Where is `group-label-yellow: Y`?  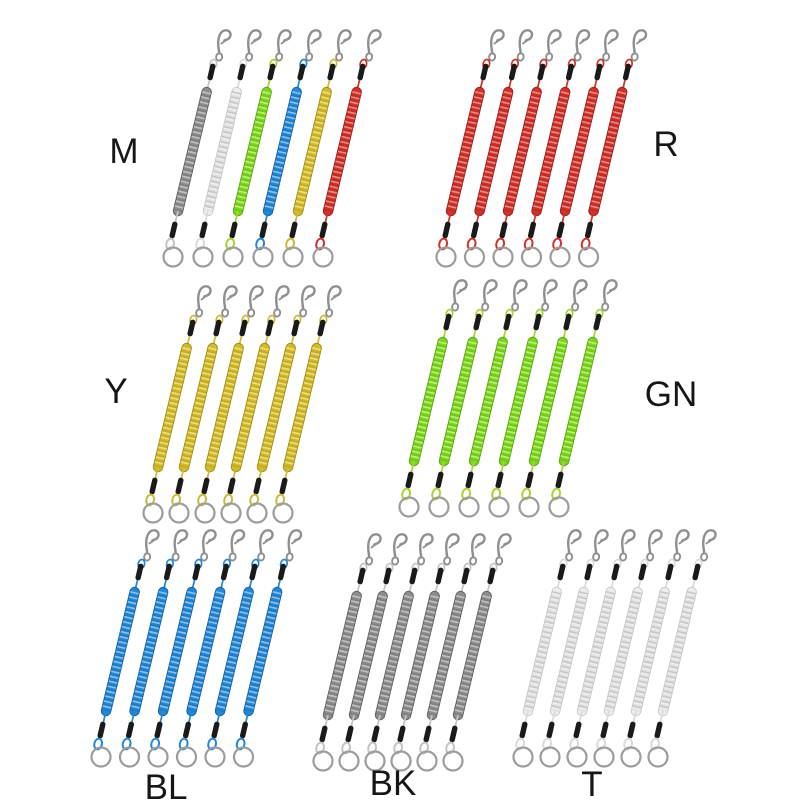 group-label-yellow: Y is located at coordinates (115, 391).